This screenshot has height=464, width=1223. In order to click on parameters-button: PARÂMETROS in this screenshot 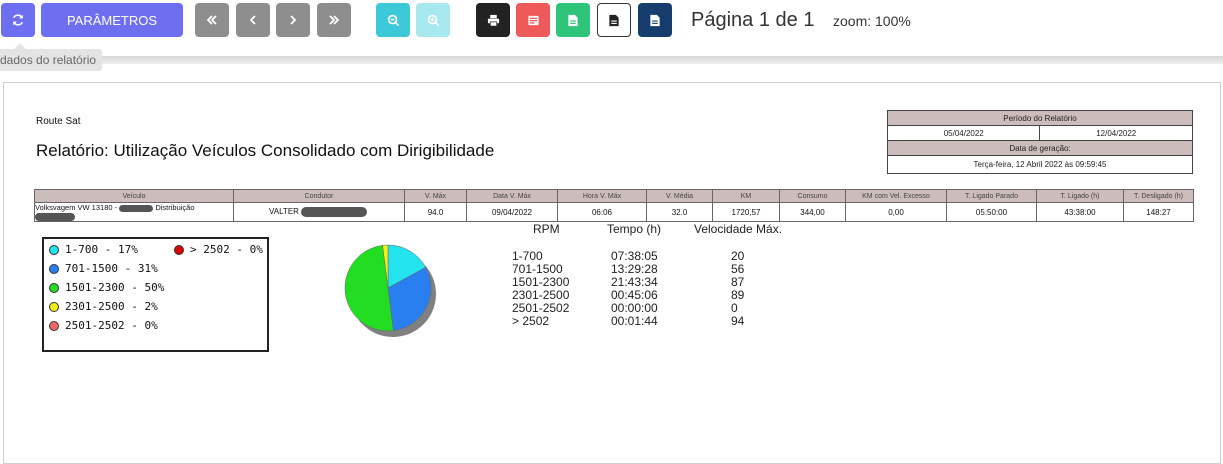, I will do `click(112, 20)`.